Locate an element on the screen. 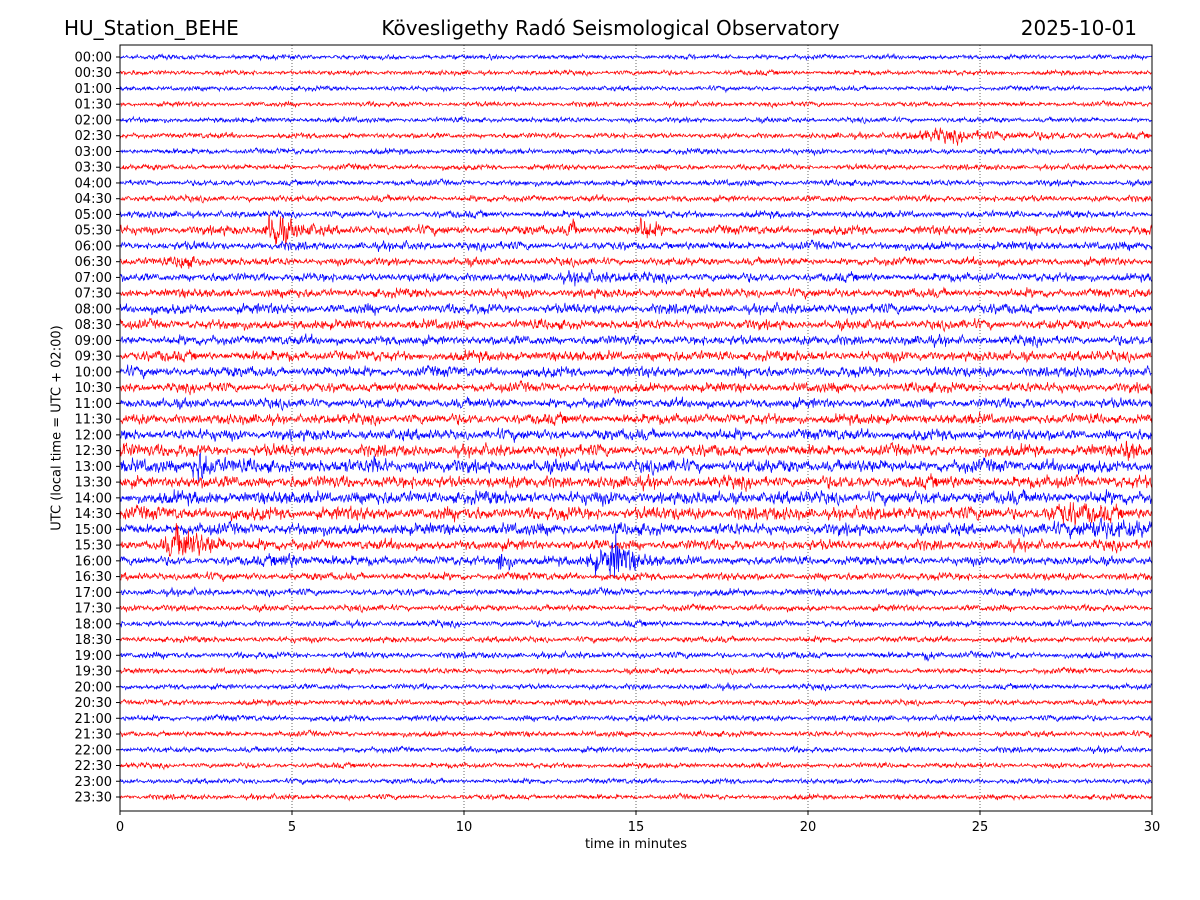 This screenshot has width=1200, height=900. y-tick-label: 11:00 is located at coordinates (93, 404).